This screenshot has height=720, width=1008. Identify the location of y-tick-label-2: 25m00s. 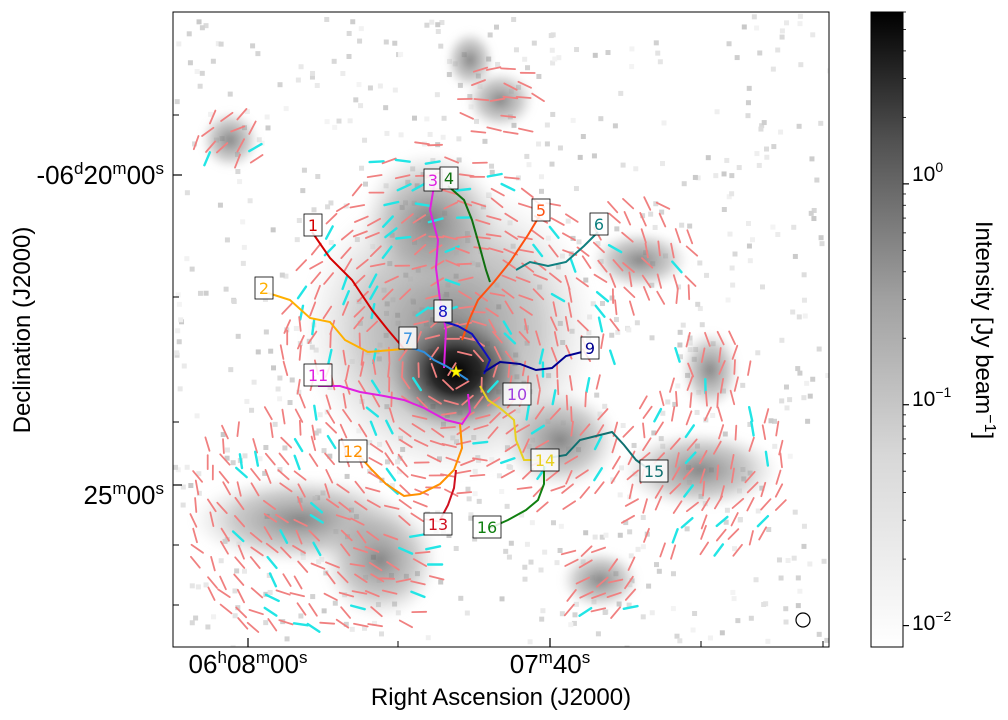
(123, 494).